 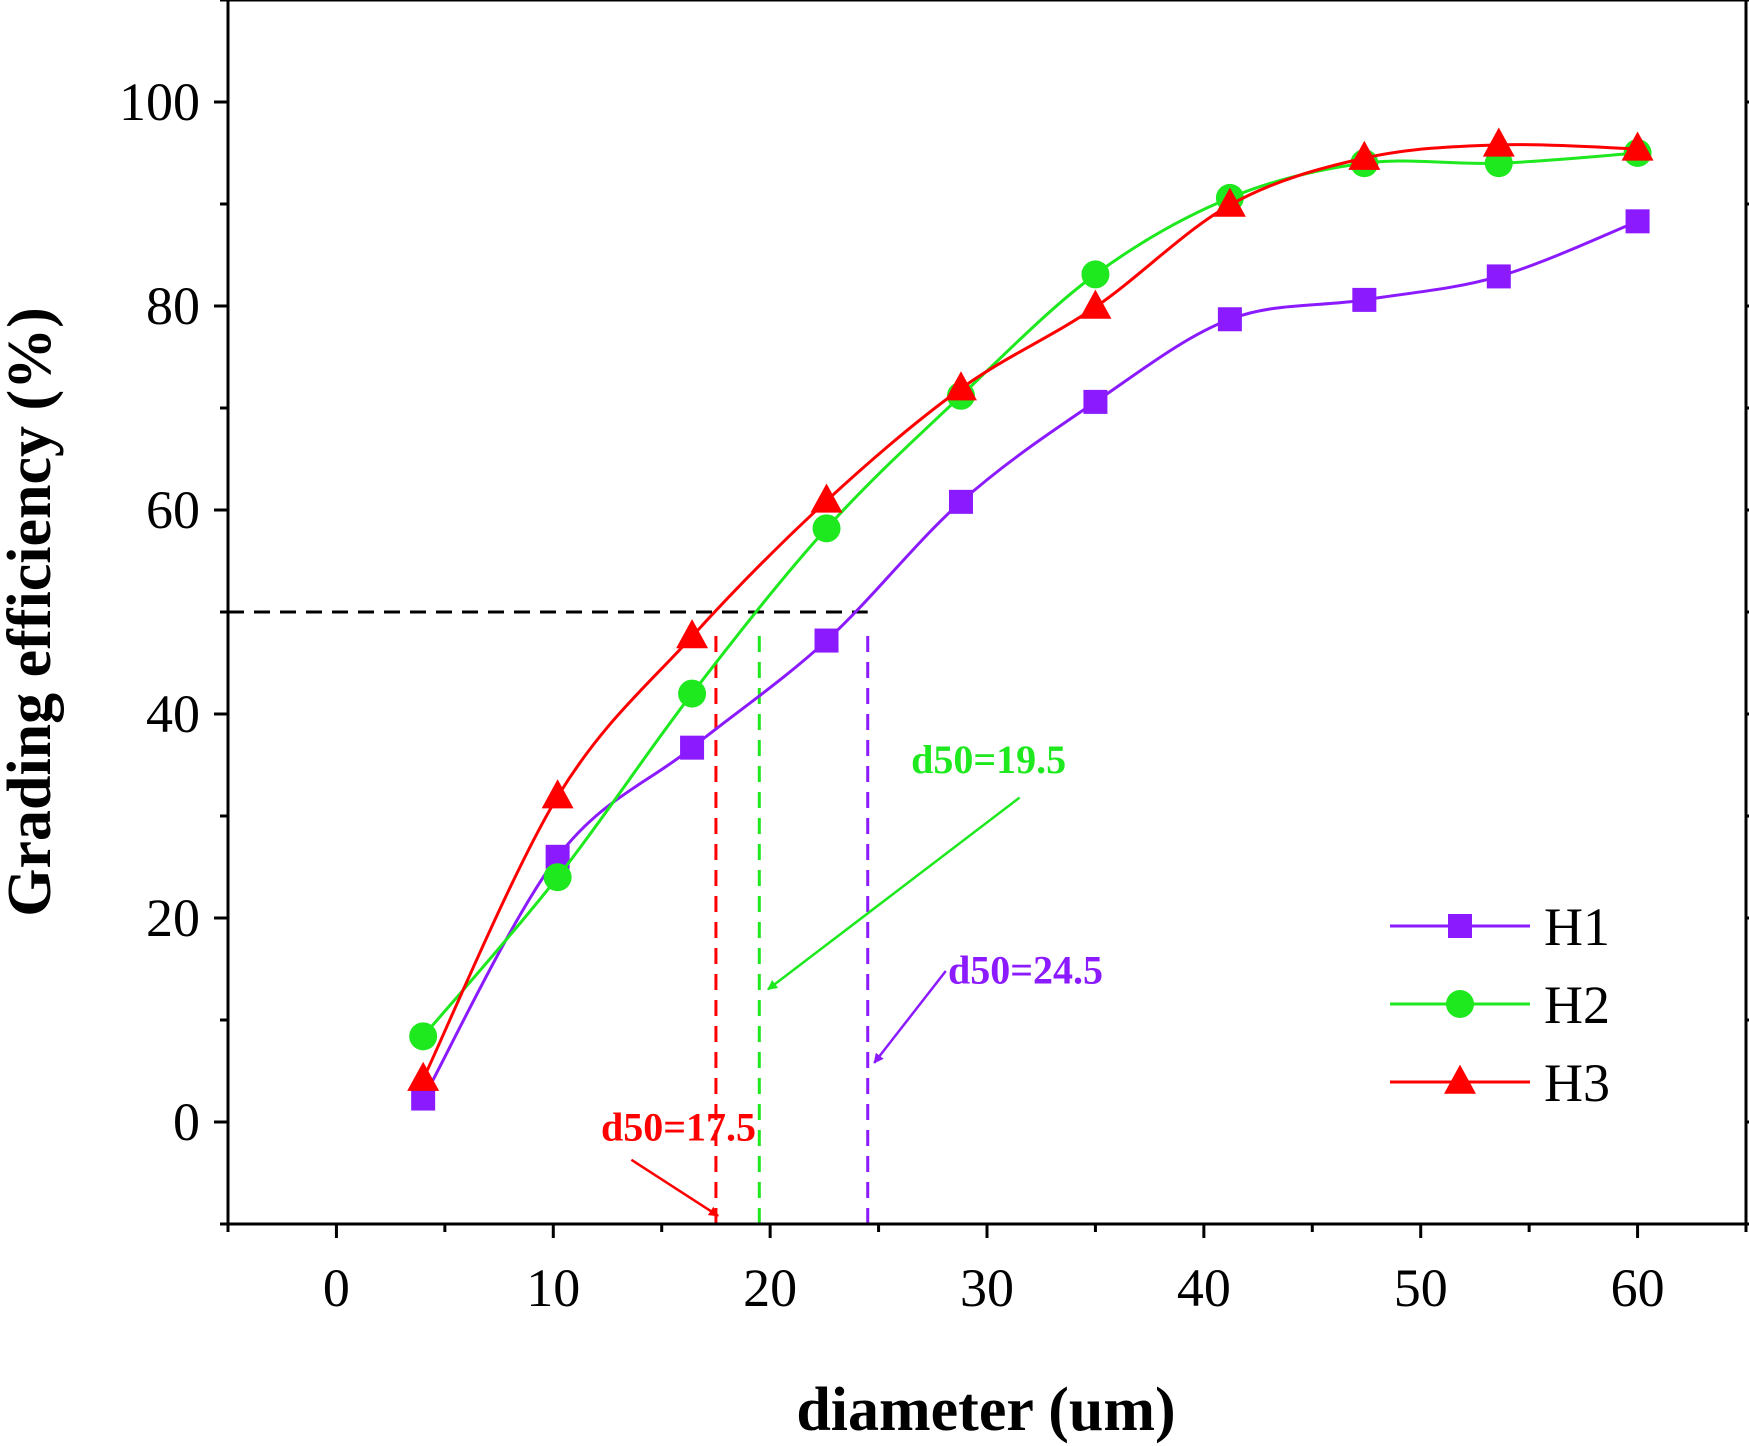 What do you see at coordinates (1421, 1288) in the screenshot?
I see `x-tick-label: 50` at bounding box center [1421, 1288].